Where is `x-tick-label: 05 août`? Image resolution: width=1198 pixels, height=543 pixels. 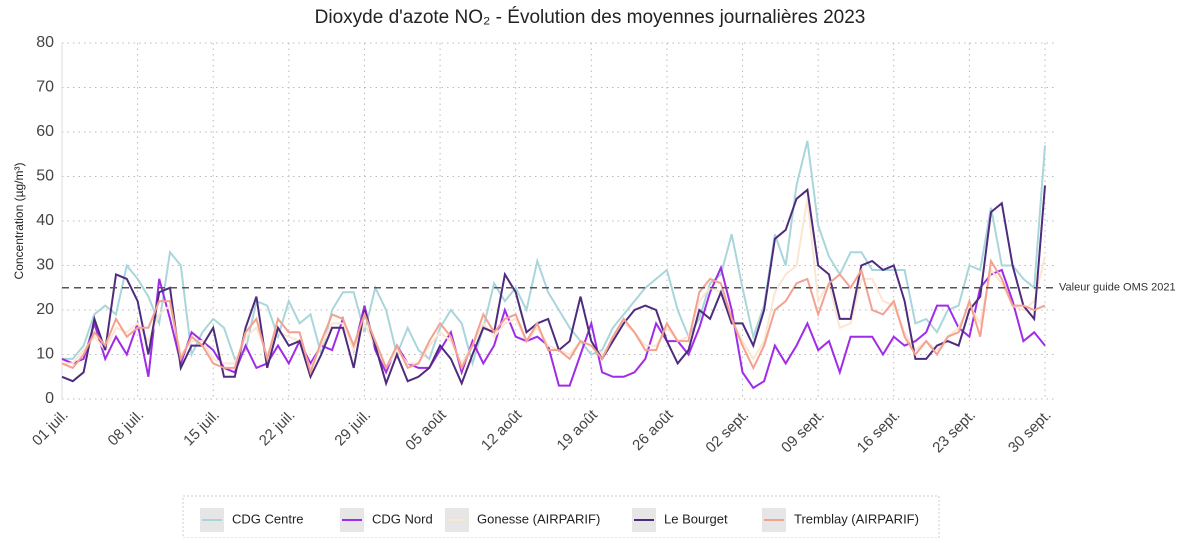 x-tick-label: 05 août is located at coordinates (426, 430).